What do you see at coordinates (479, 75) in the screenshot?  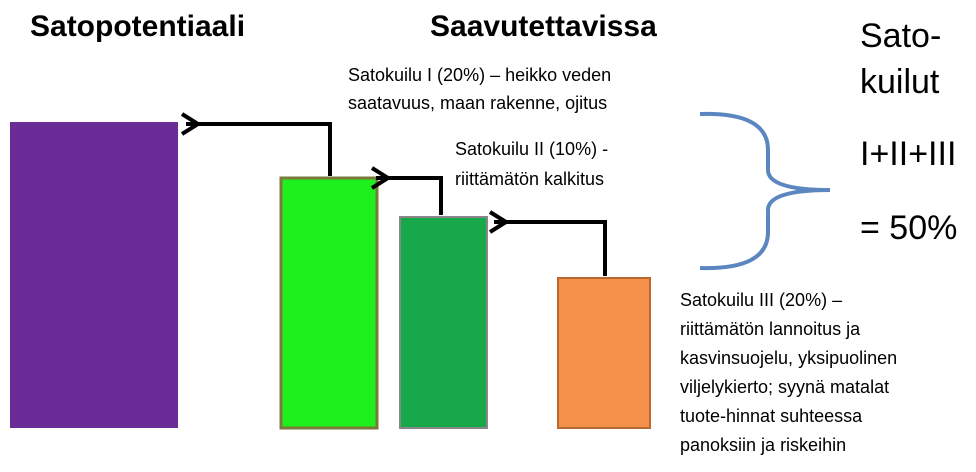 I see `gap-text: Satokuilu I (20%) – heikko veden` at bounding box center [479, 75].